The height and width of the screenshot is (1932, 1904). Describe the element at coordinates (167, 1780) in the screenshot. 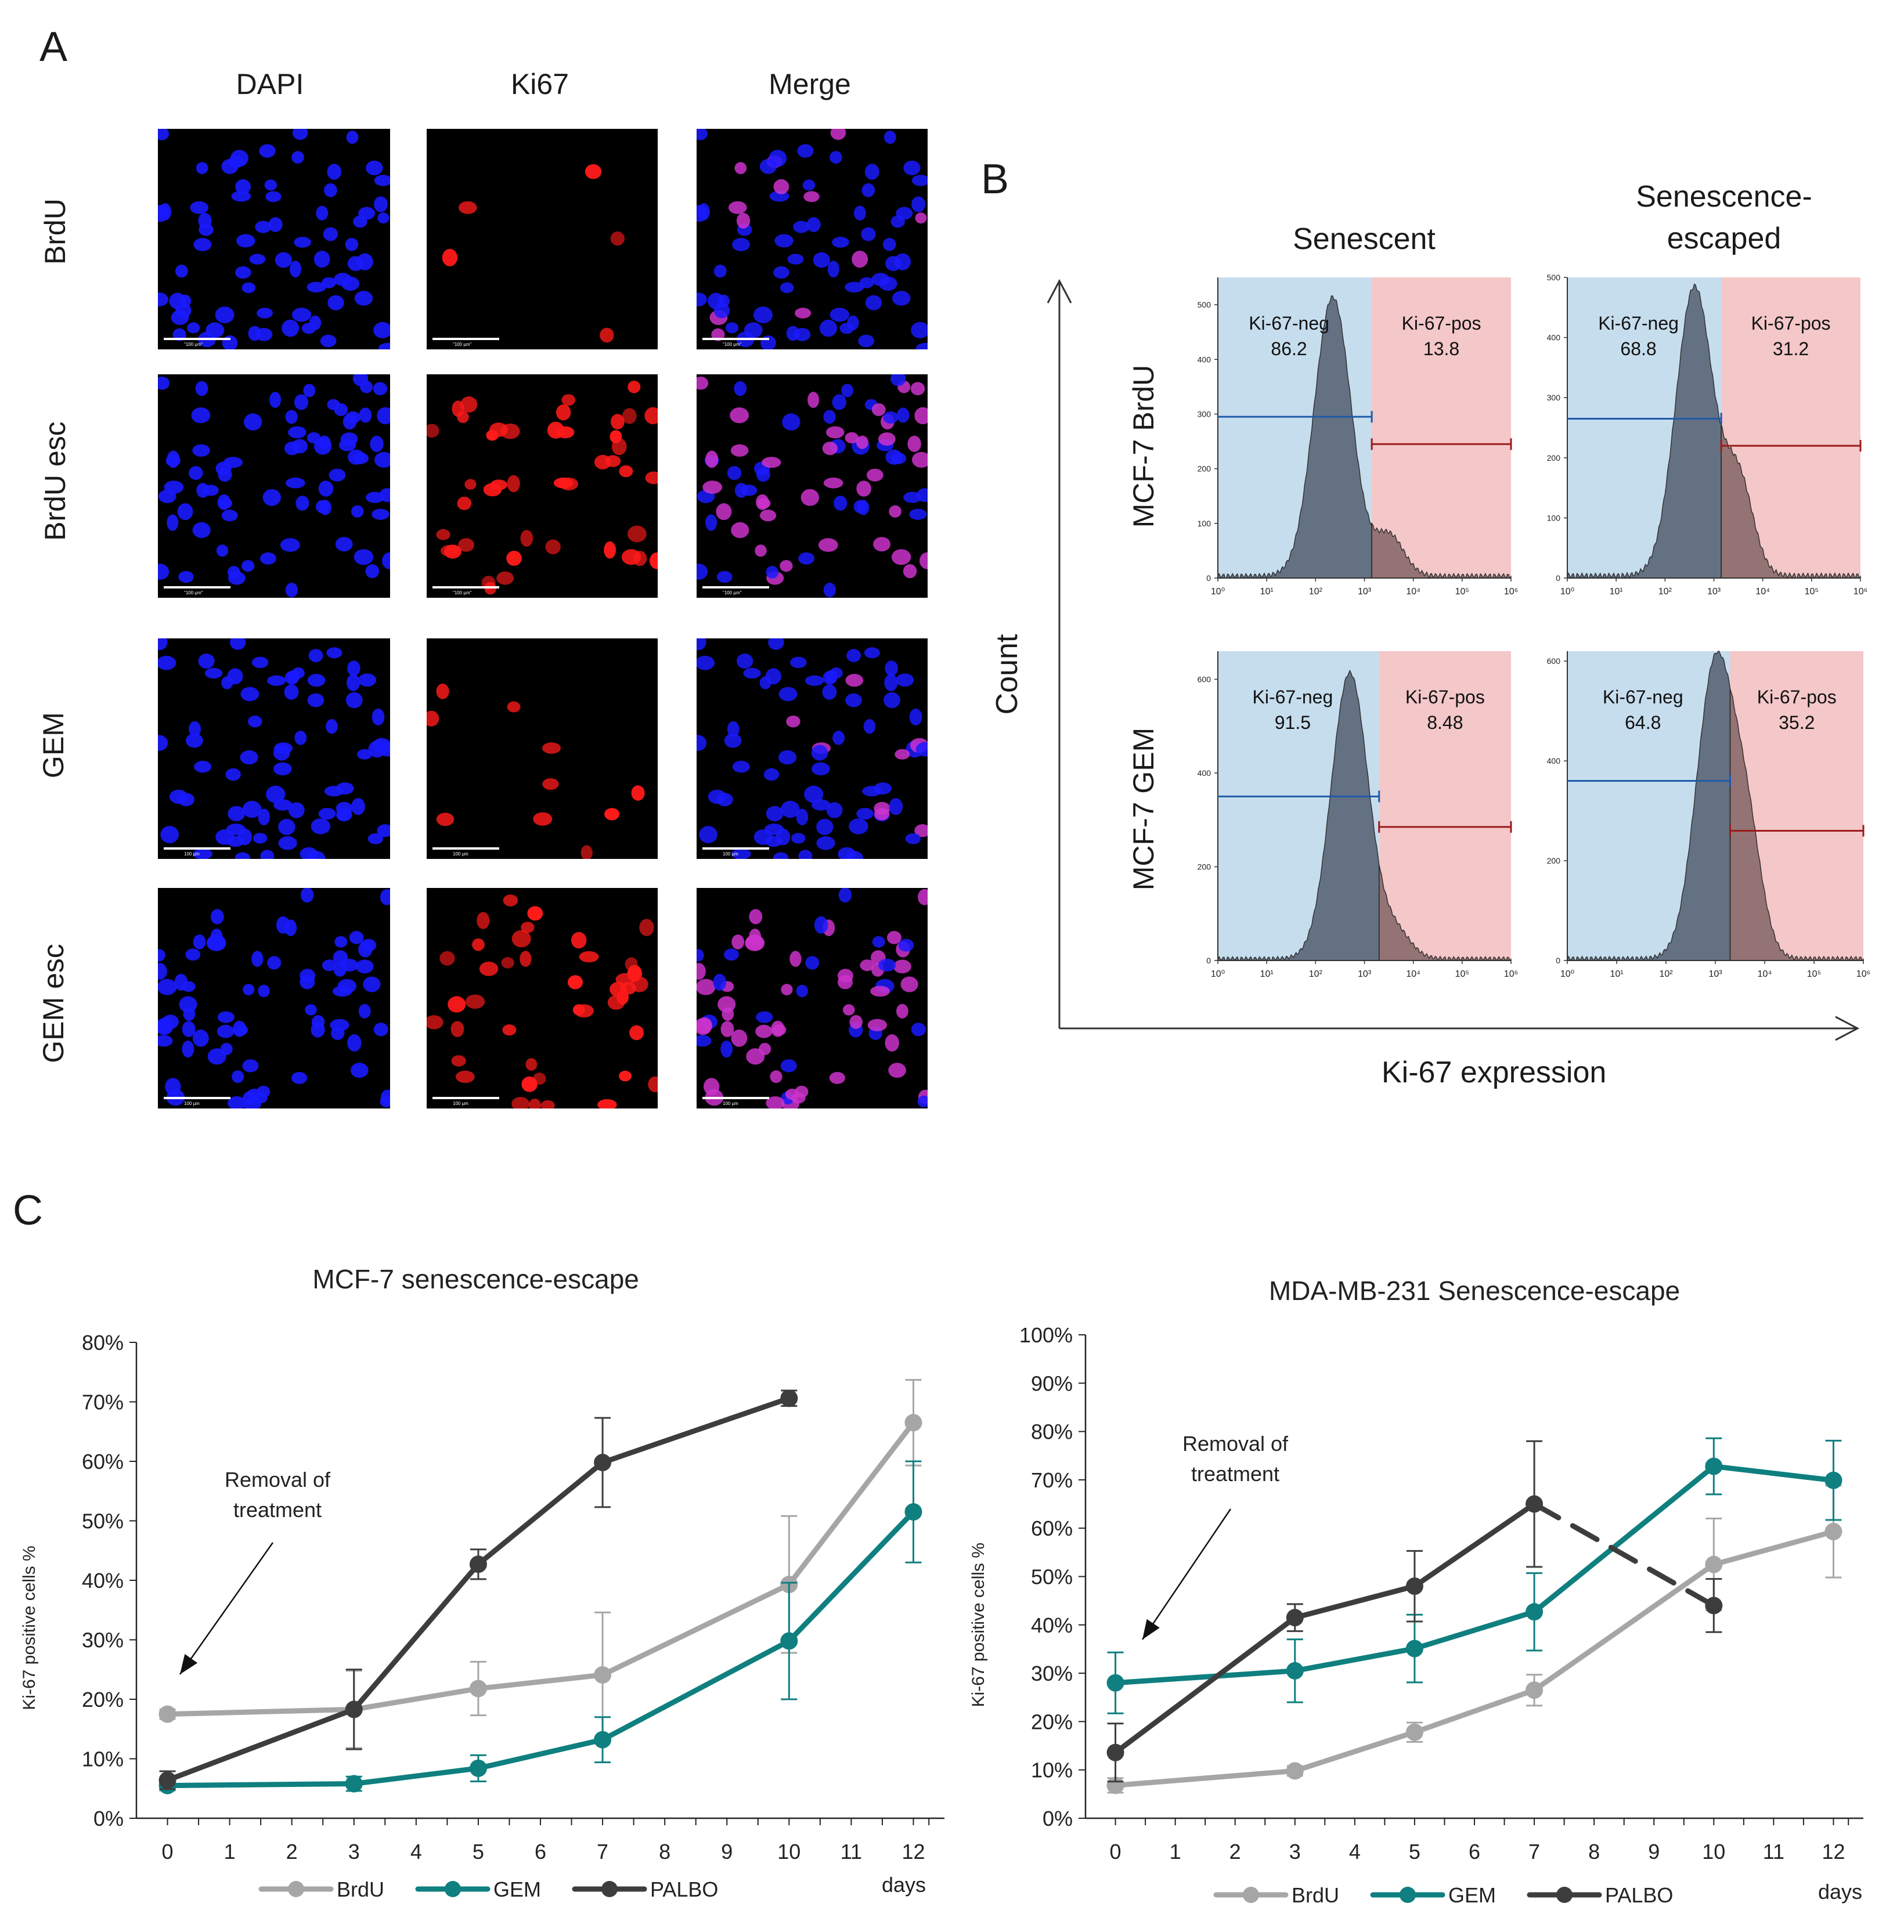

I see `data-point` at that location.